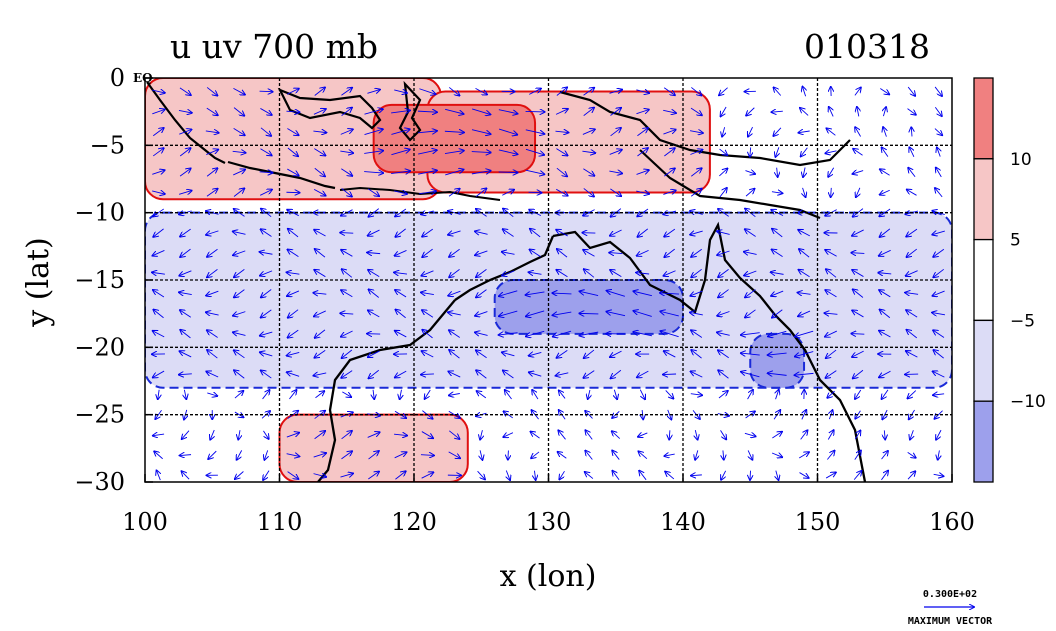  I want to click on x-tick-label: 150, so click(818, 522).